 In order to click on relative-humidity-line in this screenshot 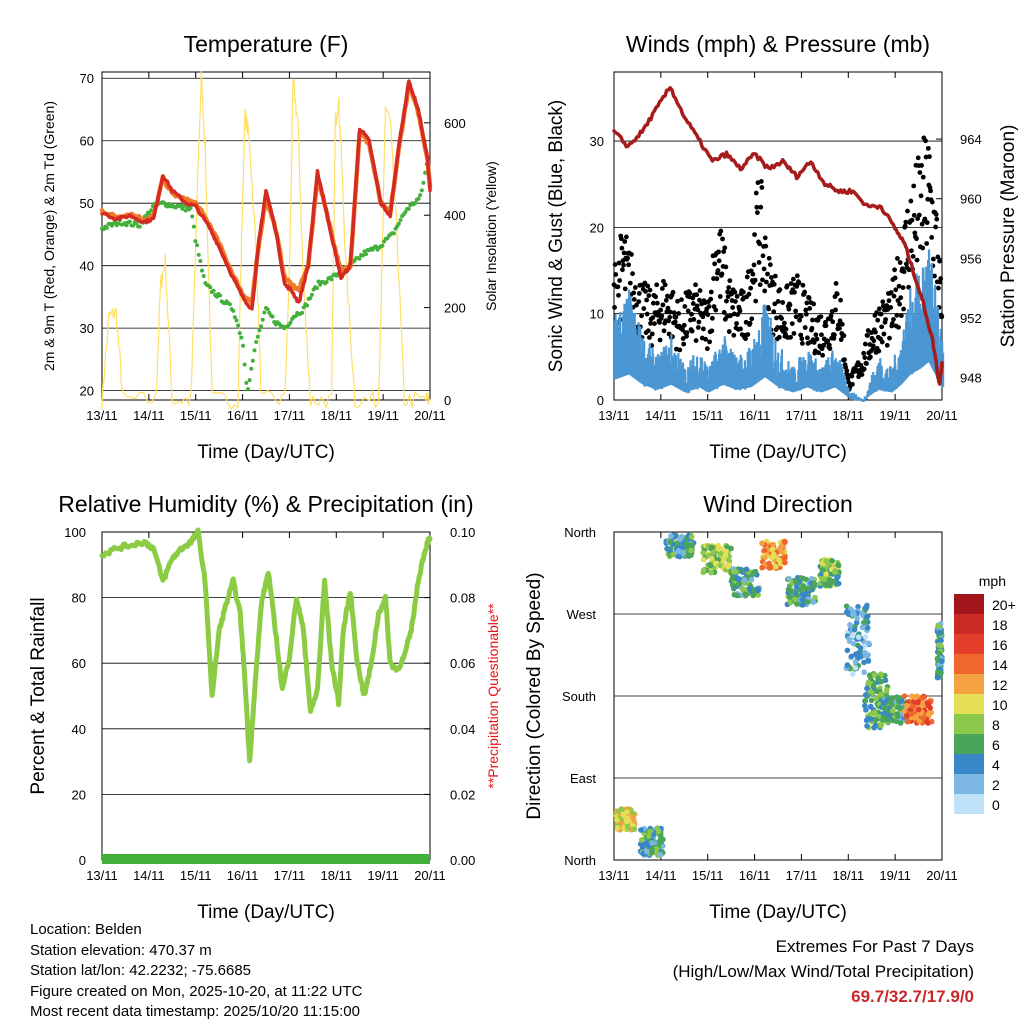, I will do `click(266, 645)`.